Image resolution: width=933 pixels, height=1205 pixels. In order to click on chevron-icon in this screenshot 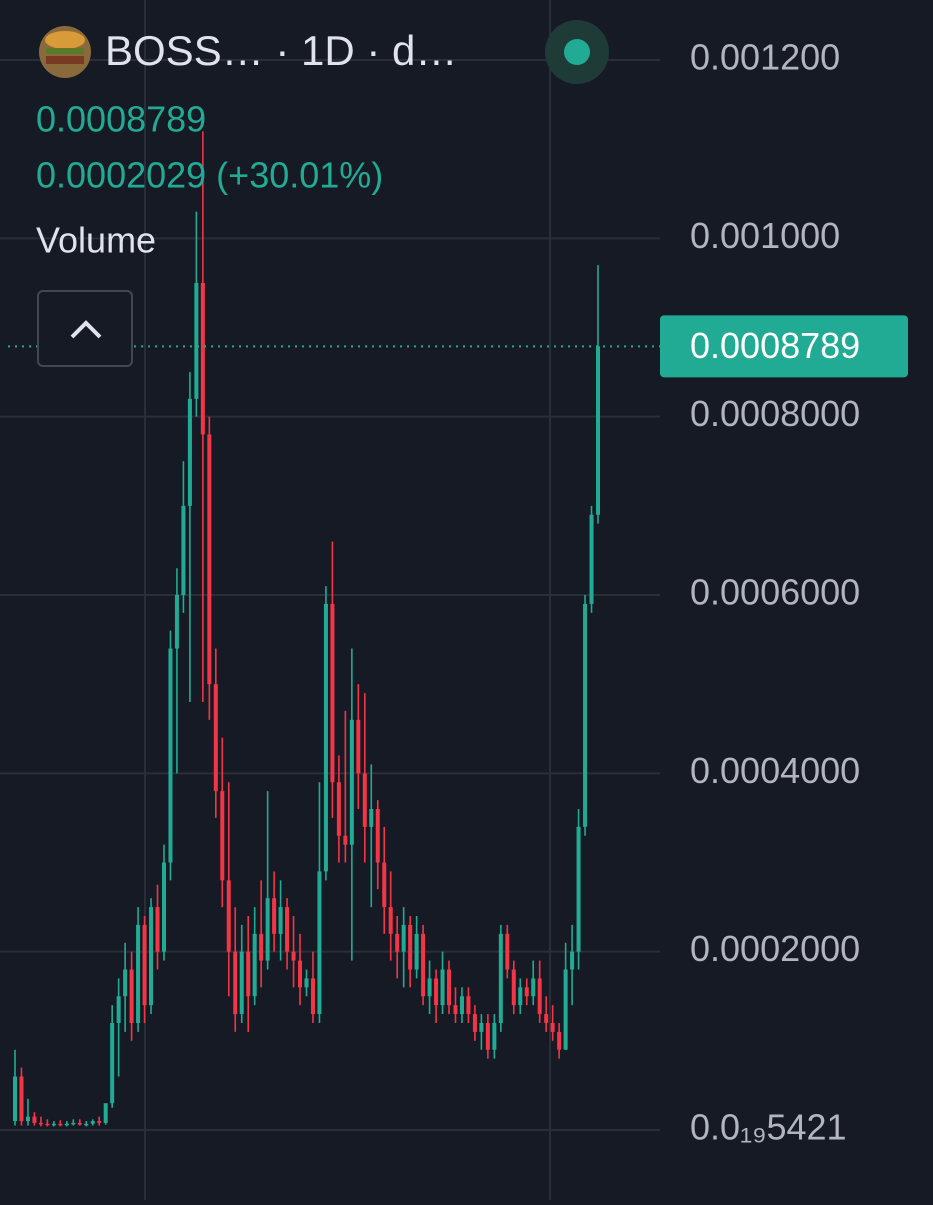, I will do `click(86, 329)`.